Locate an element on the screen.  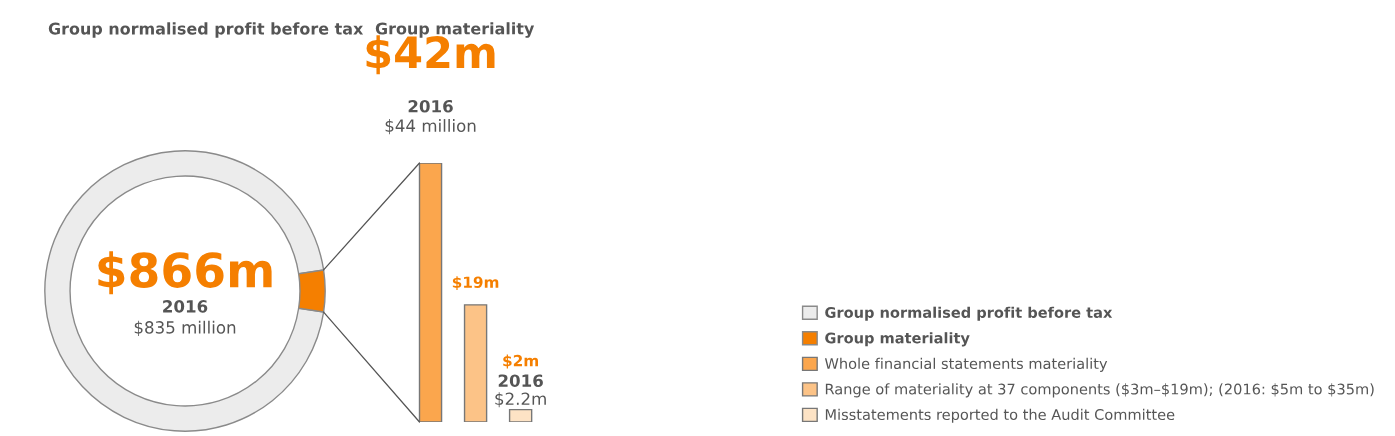
legend-label: Group materiality is located at coordinates (897, 339).